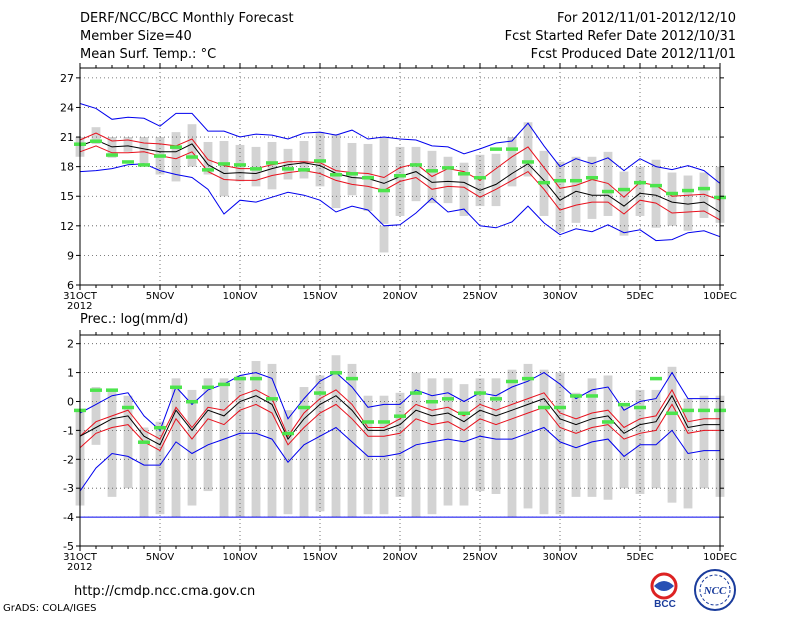 The width and height of the screenshot is (800, 618). Describe the element at coordinates (160, 557) in the screenshot. I see `x-tick-label: 5NOV` at that location.